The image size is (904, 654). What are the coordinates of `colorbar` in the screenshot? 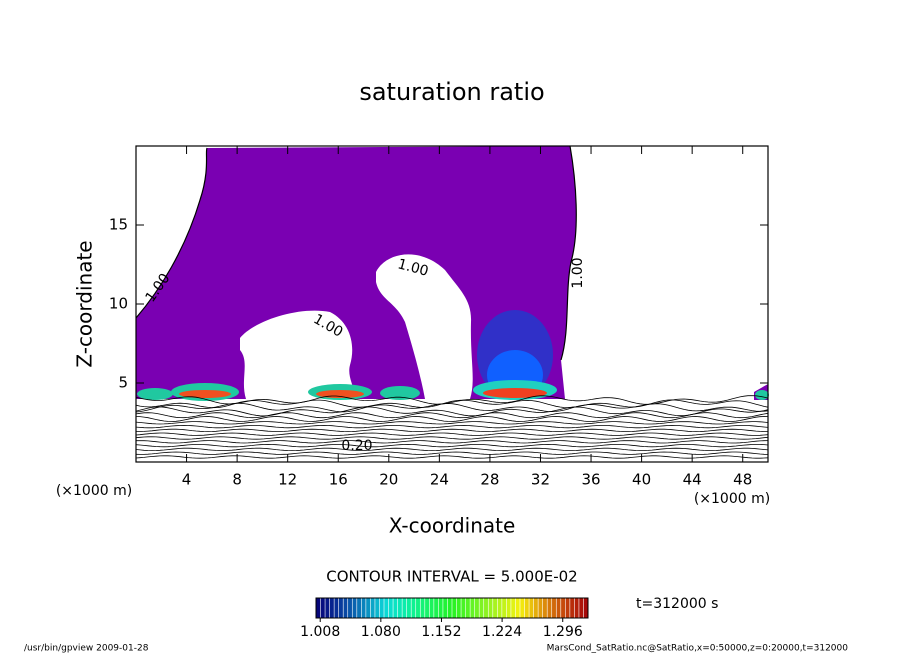 It's located at (452, 608).